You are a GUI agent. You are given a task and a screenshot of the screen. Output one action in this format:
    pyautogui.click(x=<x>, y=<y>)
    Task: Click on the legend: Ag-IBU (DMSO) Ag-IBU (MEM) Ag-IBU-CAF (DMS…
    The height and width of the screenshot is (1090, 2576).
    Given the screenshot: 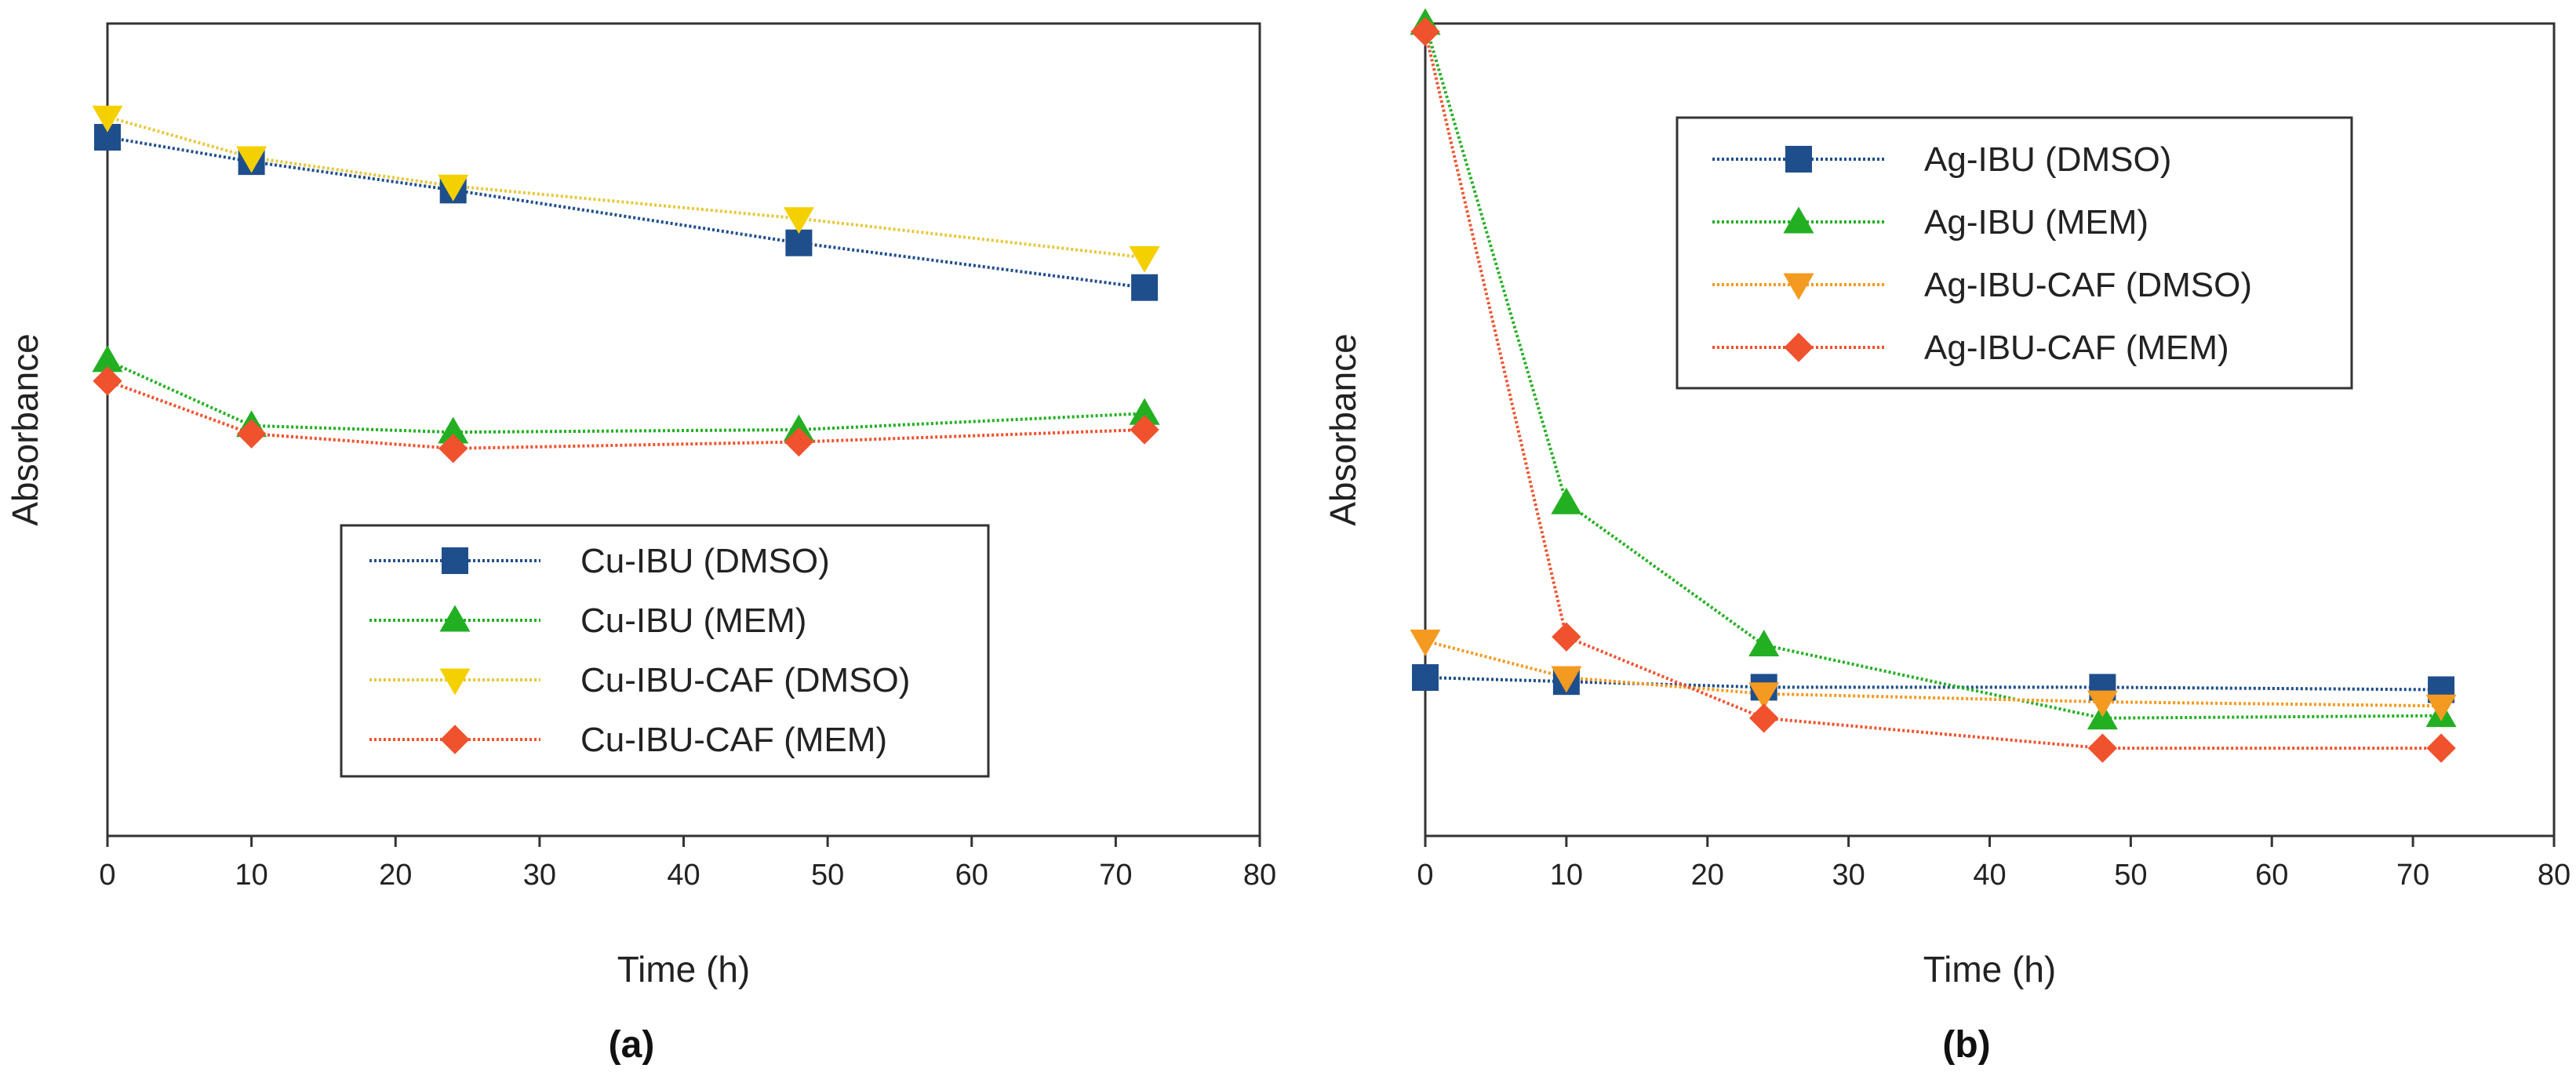 What is the action you would take?
    pyautogui.click(x=2014, y=253)
    